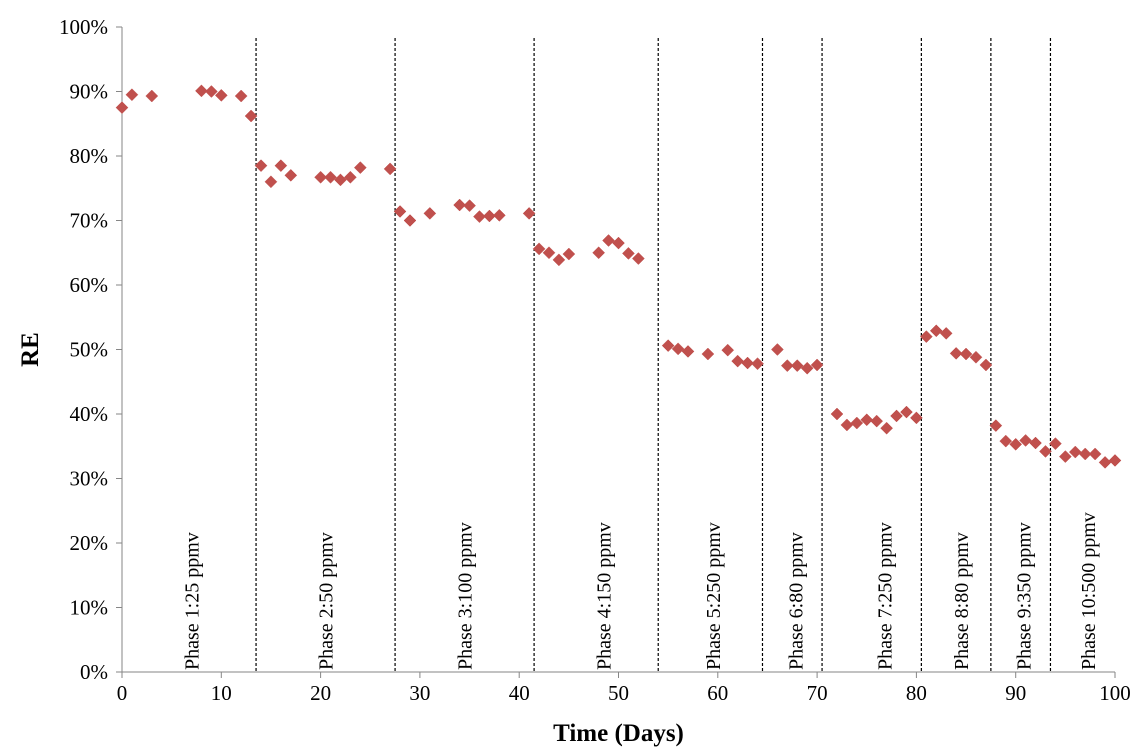  What do you see at coordinates (83, 27) in the screenshot?
I see `y-tick-label: 100%` at bounding box center [83, 27].